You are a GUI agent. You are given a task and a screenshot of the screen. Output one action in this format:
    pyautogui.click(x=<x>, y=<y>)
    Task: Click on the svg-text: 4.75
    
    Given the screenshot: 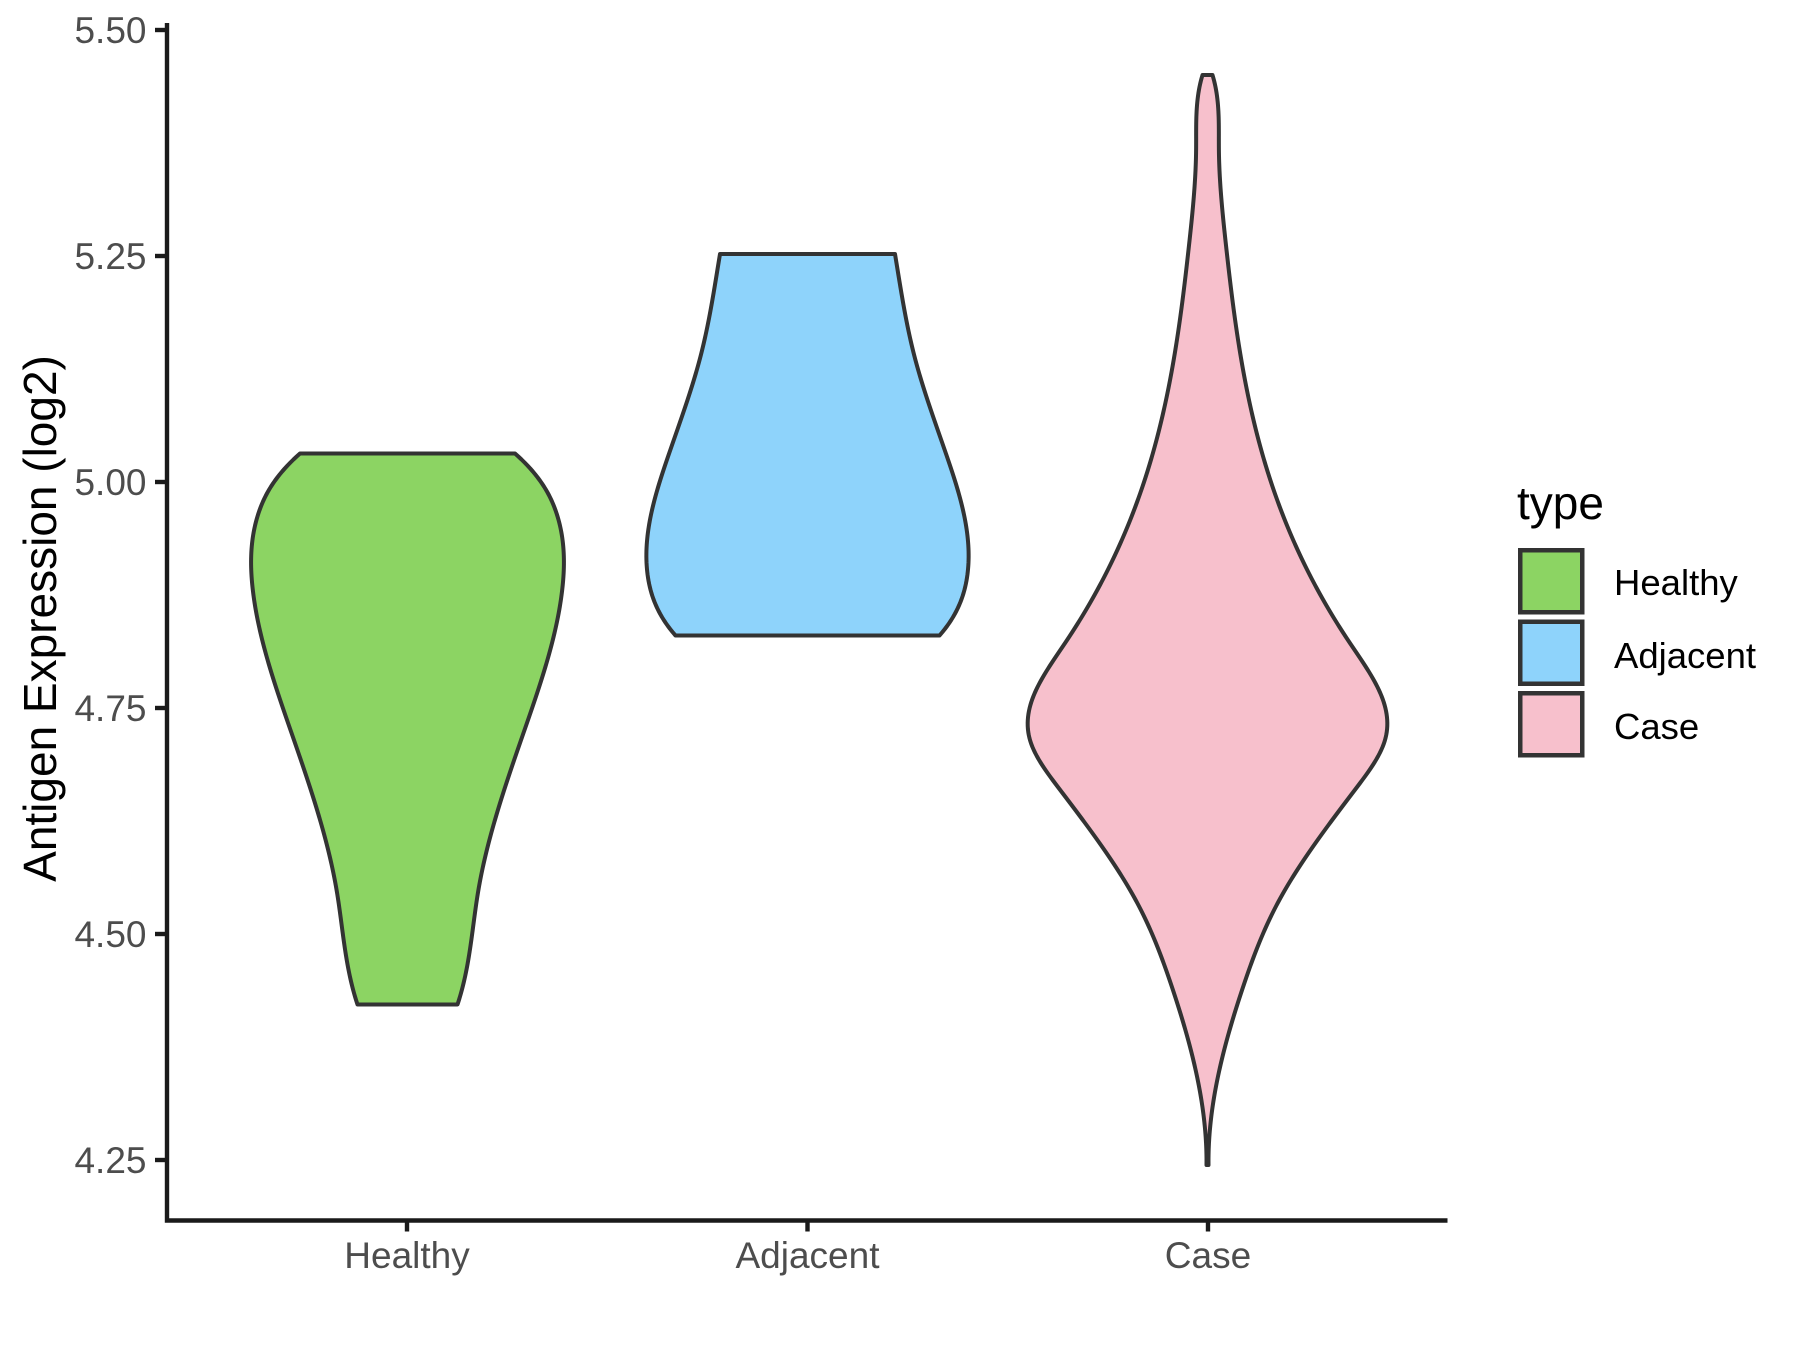 What is the action you would take?
    pyautogui.click(x=110, y=708)
    